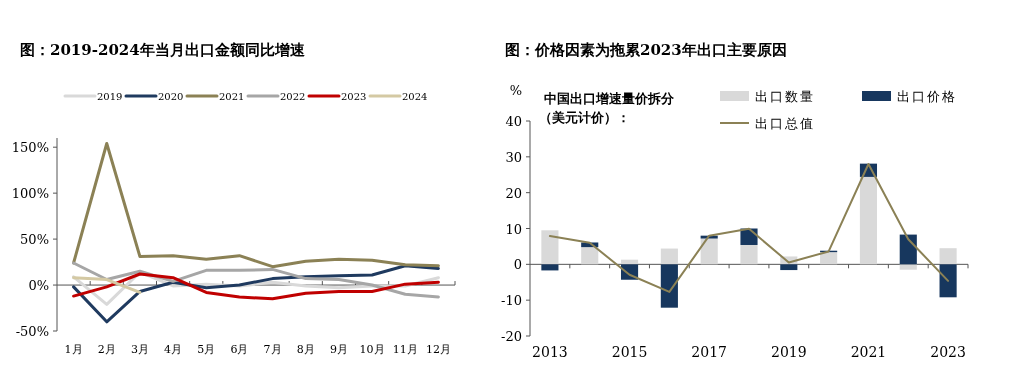 Image resolution: width=1009 pixels, height=371 pixels. Describe the element at coordinates (513, 121) in the screenshot. I see `y-tick-label: 40` at that location.